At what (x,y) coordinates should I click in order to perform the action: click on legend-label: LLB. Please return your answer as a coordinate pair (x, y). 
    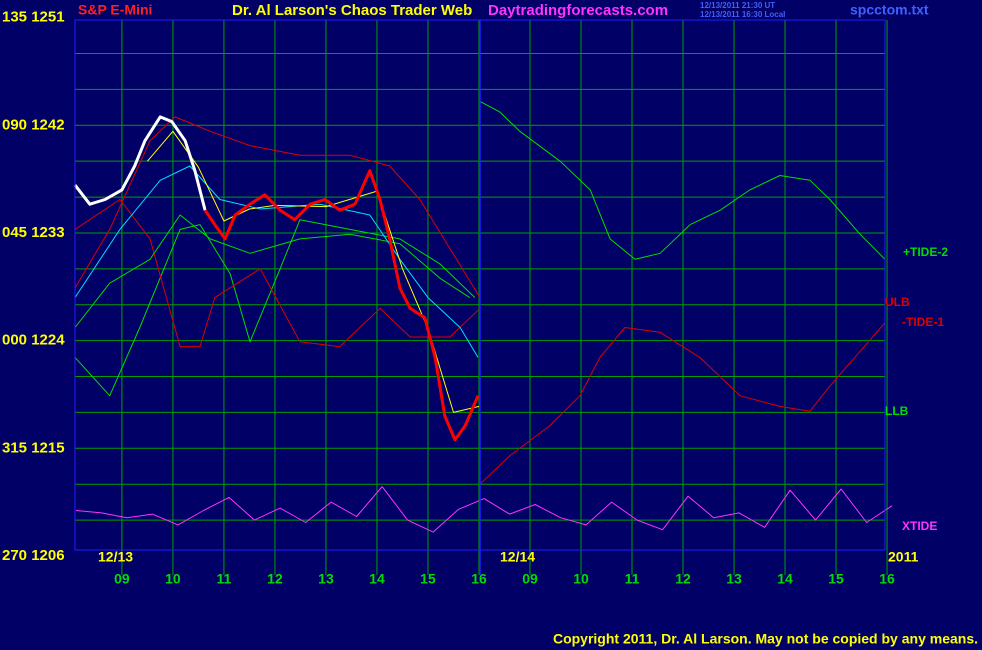
    Looking at the image, I should click on (897, 411).